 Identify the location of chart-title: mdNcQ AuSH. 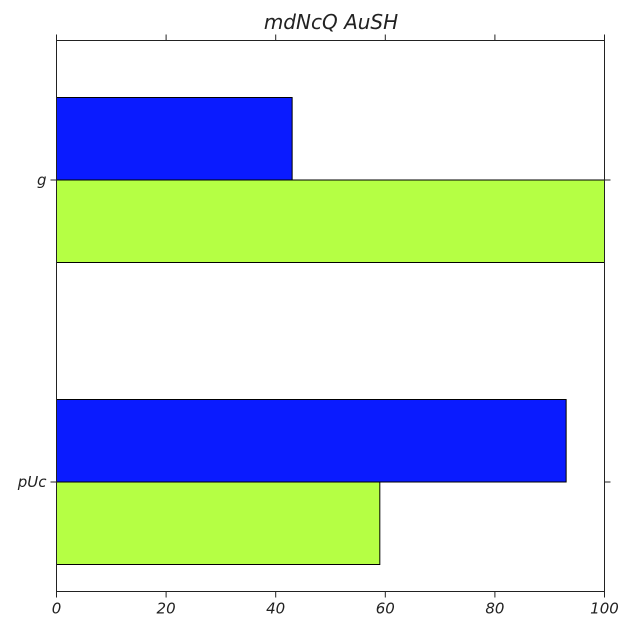
(331, 22).